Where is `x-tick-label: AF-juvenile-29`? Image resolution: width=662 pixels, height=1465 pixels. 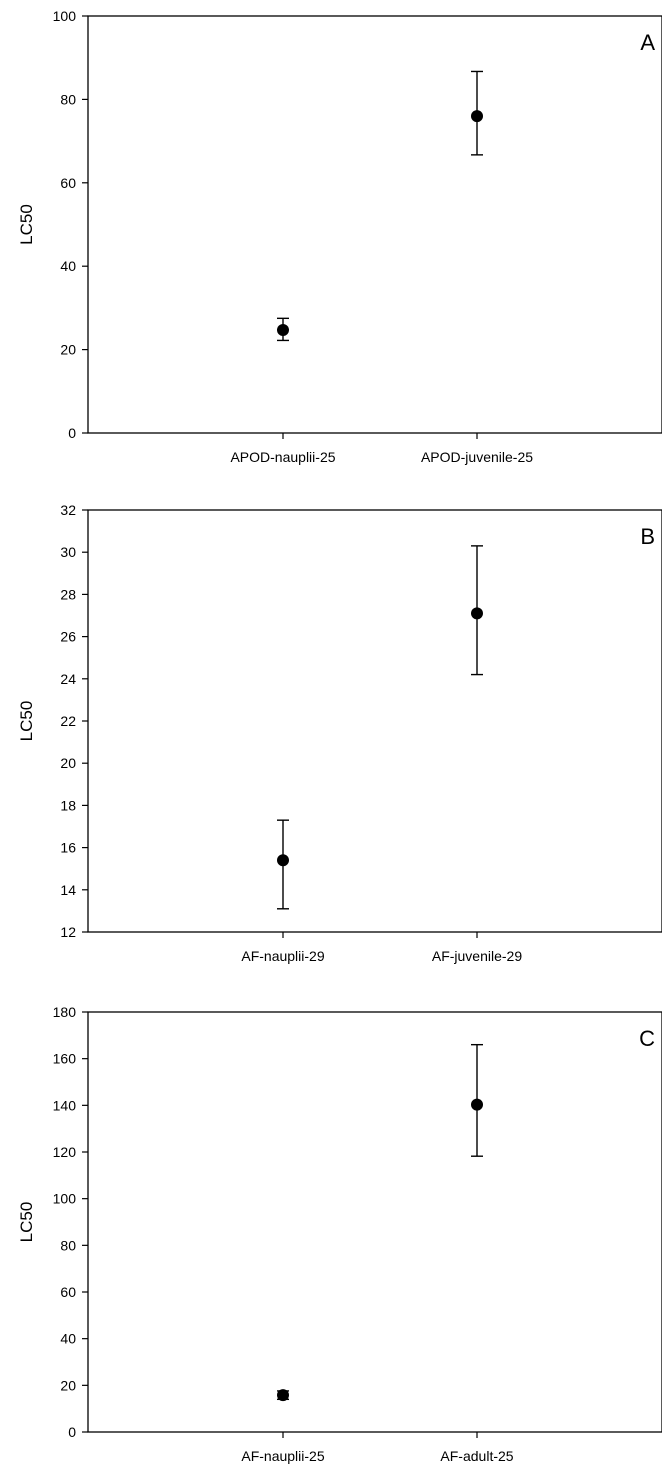
x-tick-label: AF-juvenile-29 is located at coordinates (477, 956).